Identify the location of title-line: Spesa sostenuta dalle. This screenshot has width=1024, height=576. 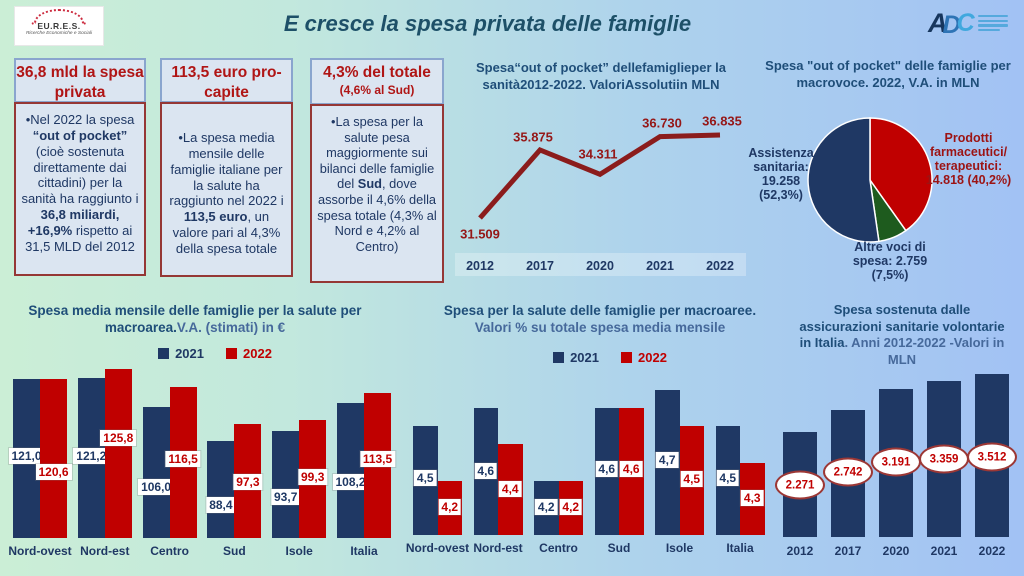
(902, 310).